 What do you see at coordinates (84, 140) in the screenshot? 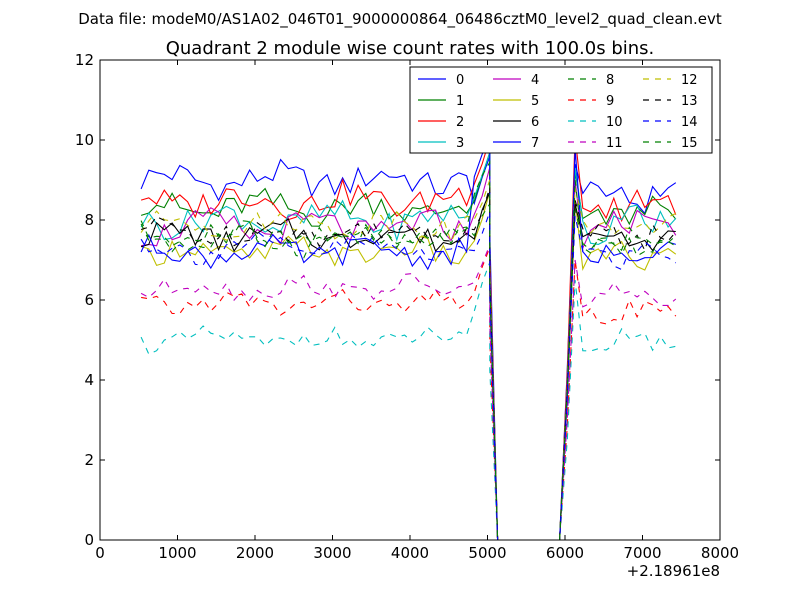
I see `y-tick-label: 10` at bounding box center [84, 140].